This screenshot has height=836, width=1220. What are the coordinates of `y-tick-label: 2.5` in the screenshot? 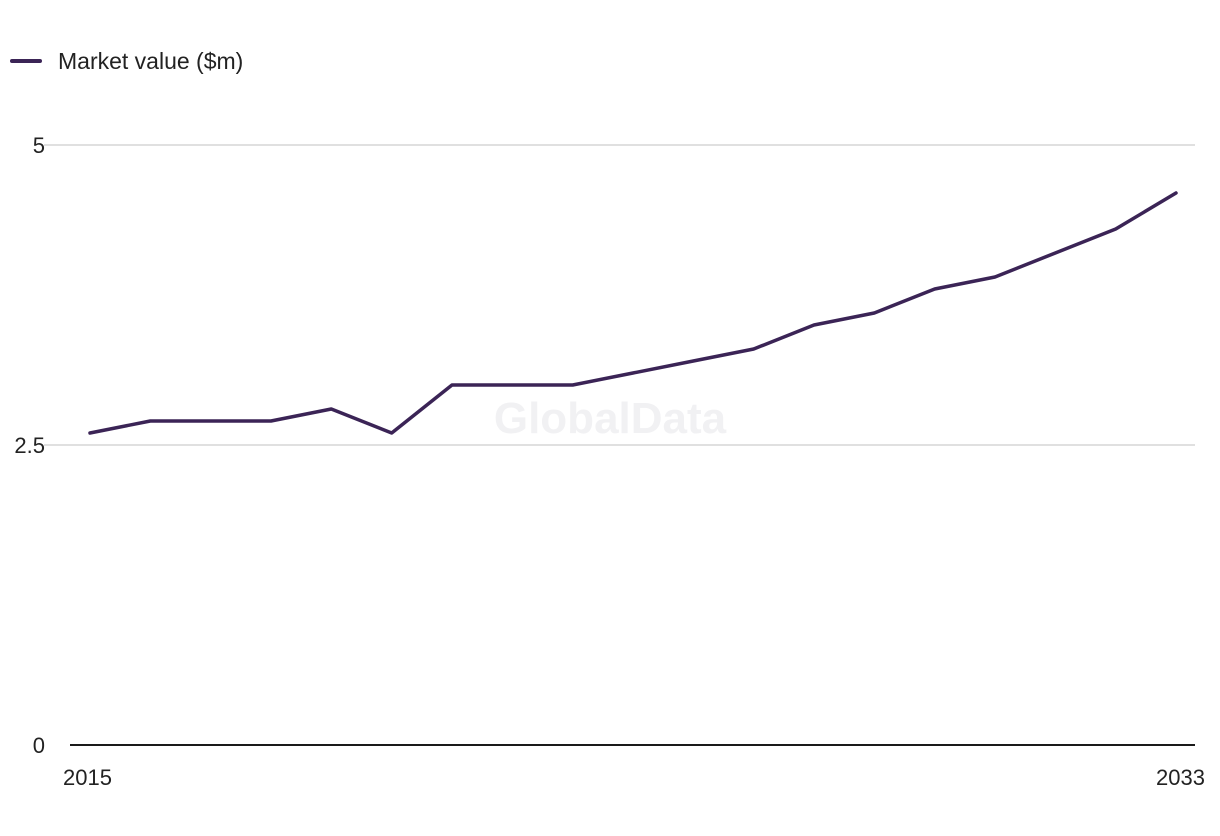 It's located at (29, 445).